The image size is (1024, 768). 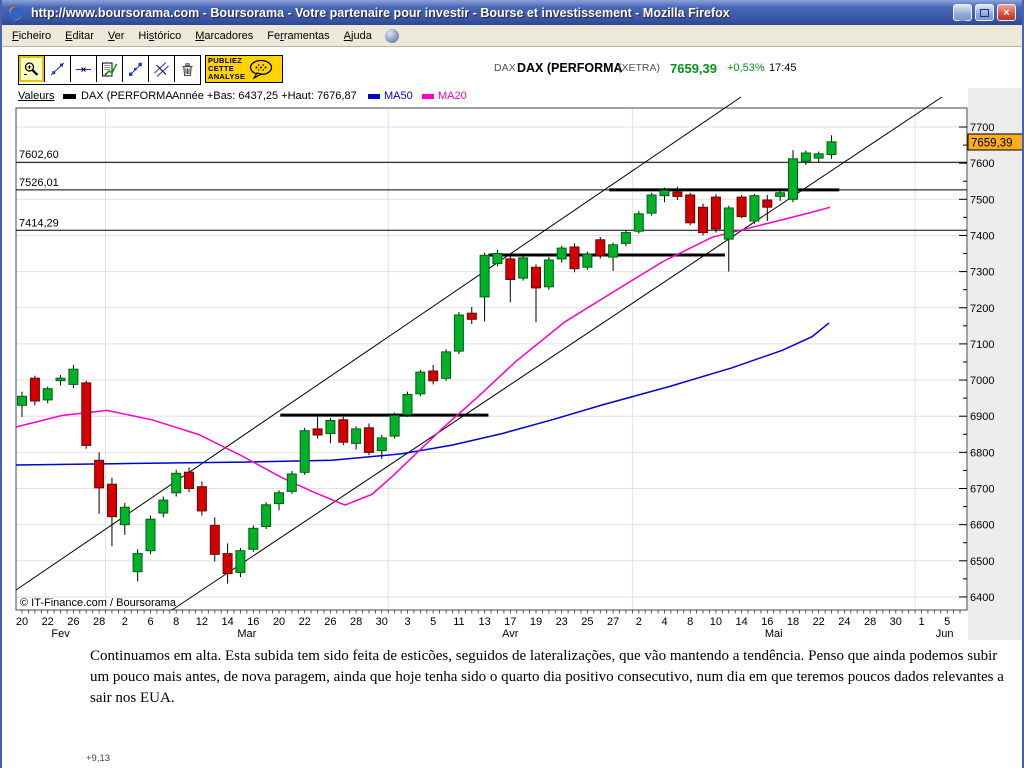 What do you see at coordinates (407, 622) in the screenshot?
I see `svg-text: 3` at bounding box center [407, 622].